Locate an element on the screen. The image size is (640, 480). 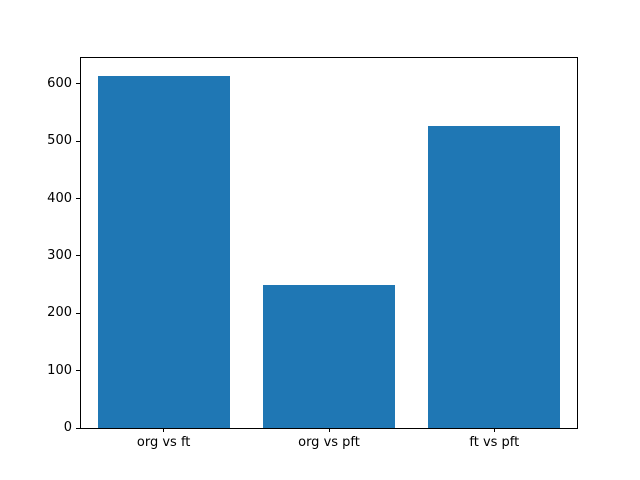
y-tick-label: 100 is located at coordinates (59, 370).